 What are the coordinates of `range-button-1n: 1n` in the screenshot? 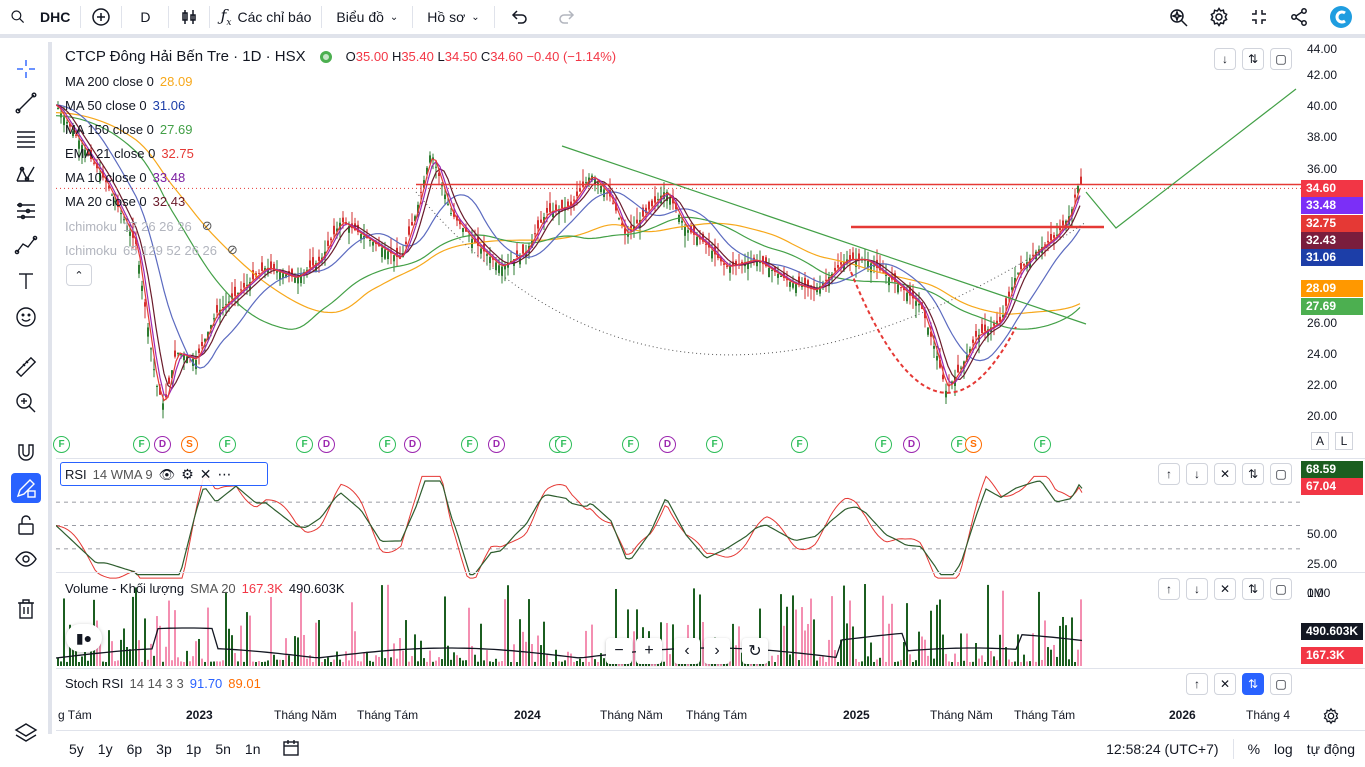 It's located at (252, 749).